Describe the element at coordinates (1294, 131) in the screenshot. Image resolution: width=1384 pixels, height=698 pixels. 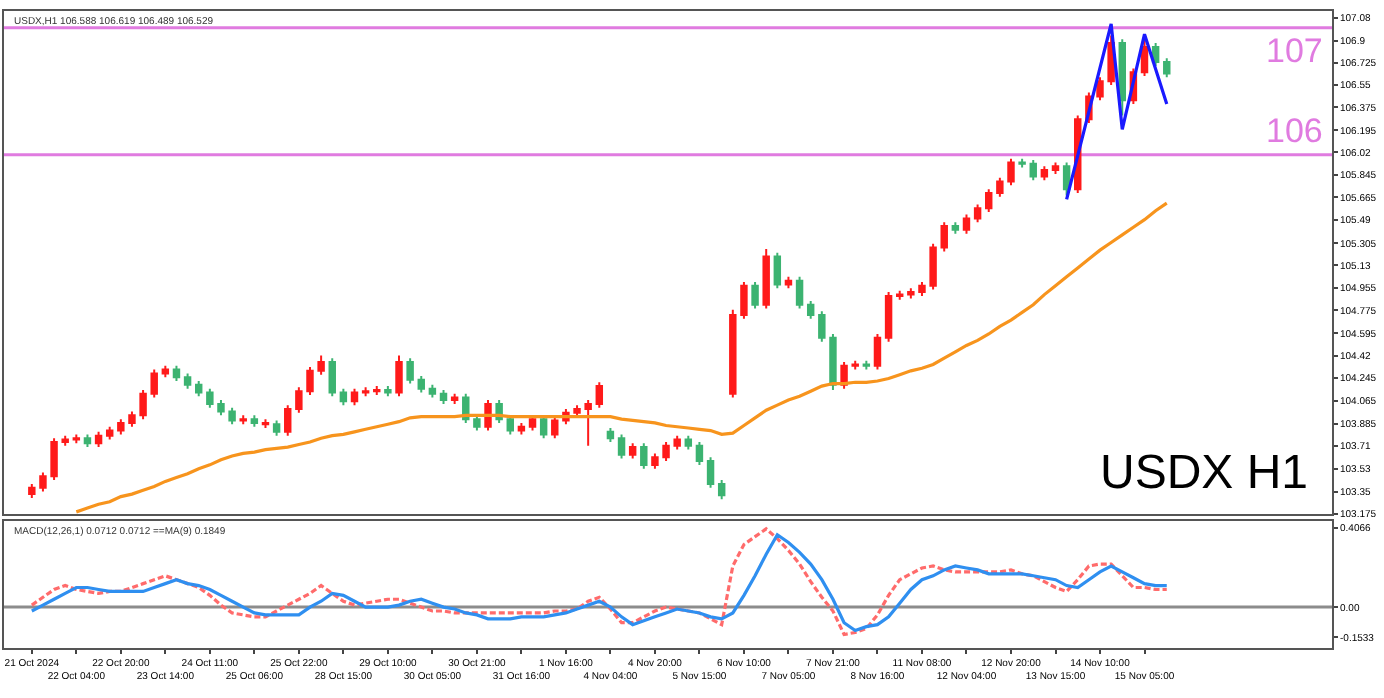
I see `ref-line-label: 106` at that location.